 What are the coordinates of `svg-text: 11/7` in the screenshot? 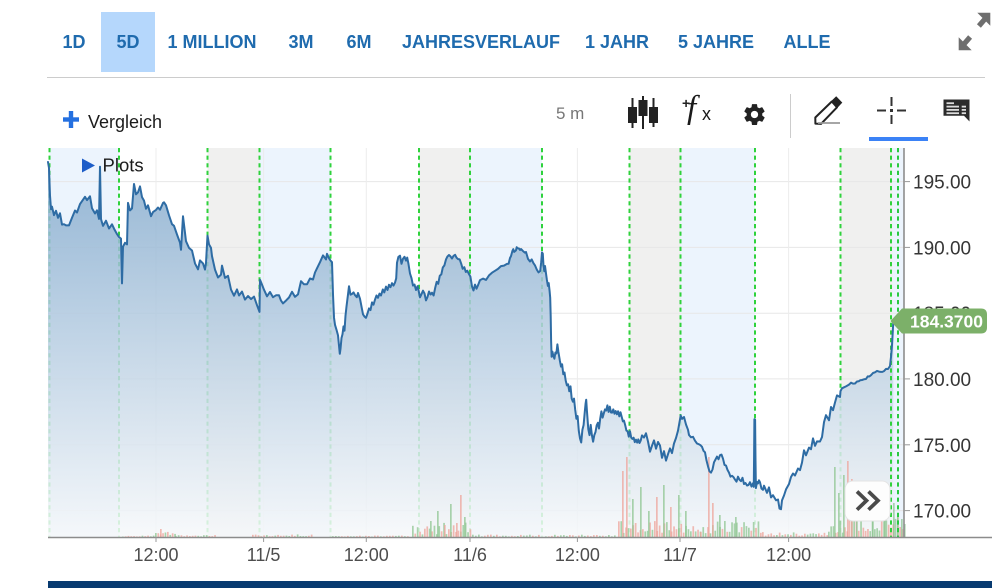 It's located at (680, 555).